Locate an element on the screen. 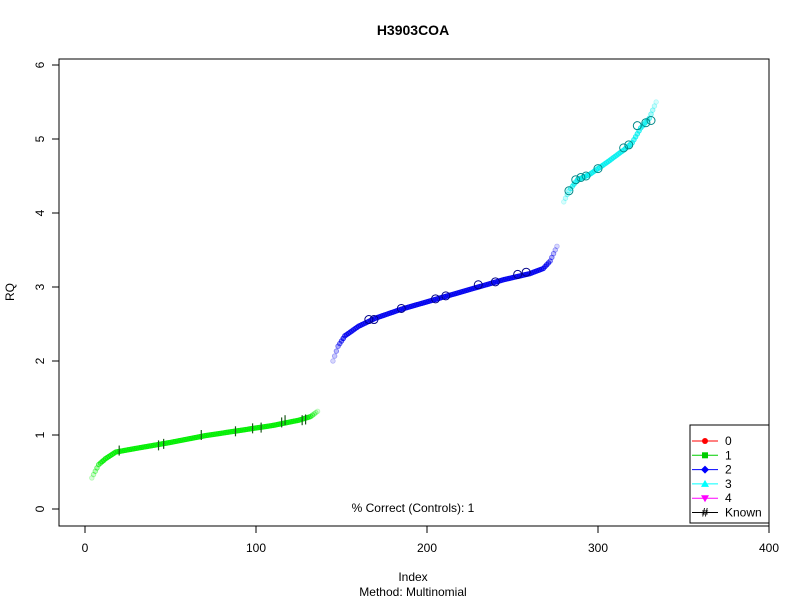 This screenshot has width=800, height=600. chart-title: H3903COA is located at coordinates (413, 30).